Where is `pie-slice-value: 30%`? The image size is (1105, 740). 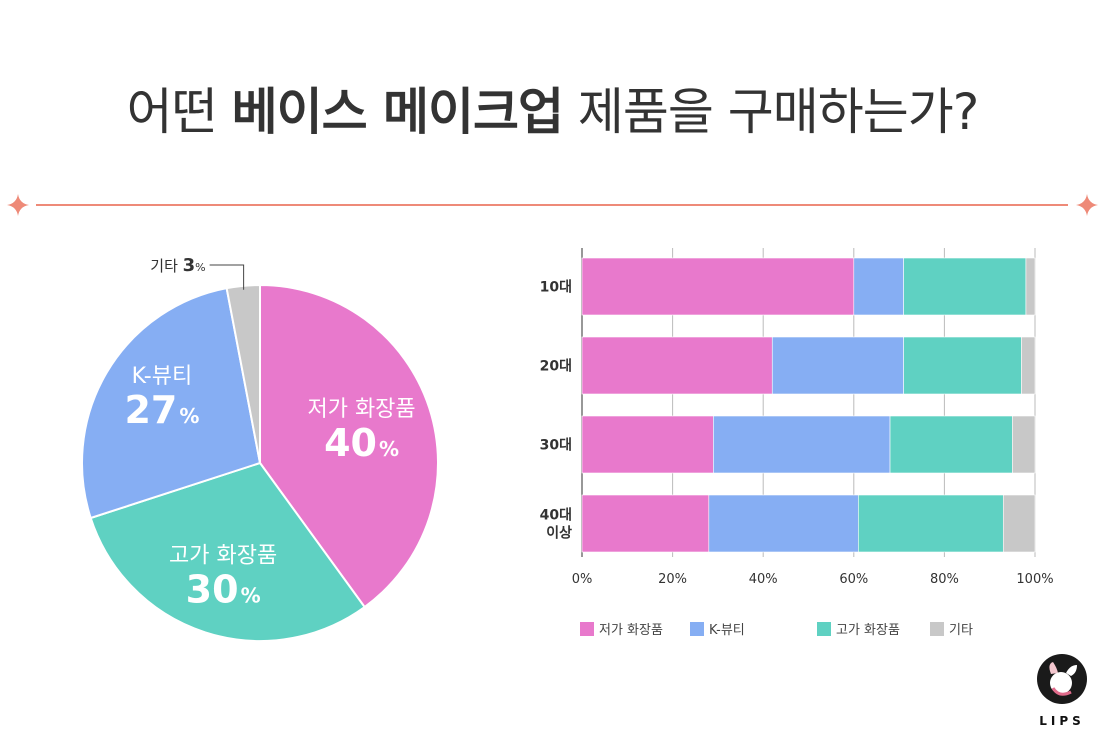
pie-slice-value: 30% is located at coordinates (223, 589).